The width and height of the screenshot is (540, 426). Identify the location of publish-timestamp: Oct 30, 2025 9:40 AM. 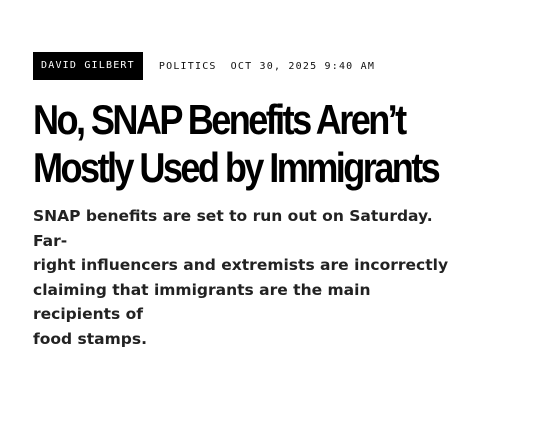
(303, 66).